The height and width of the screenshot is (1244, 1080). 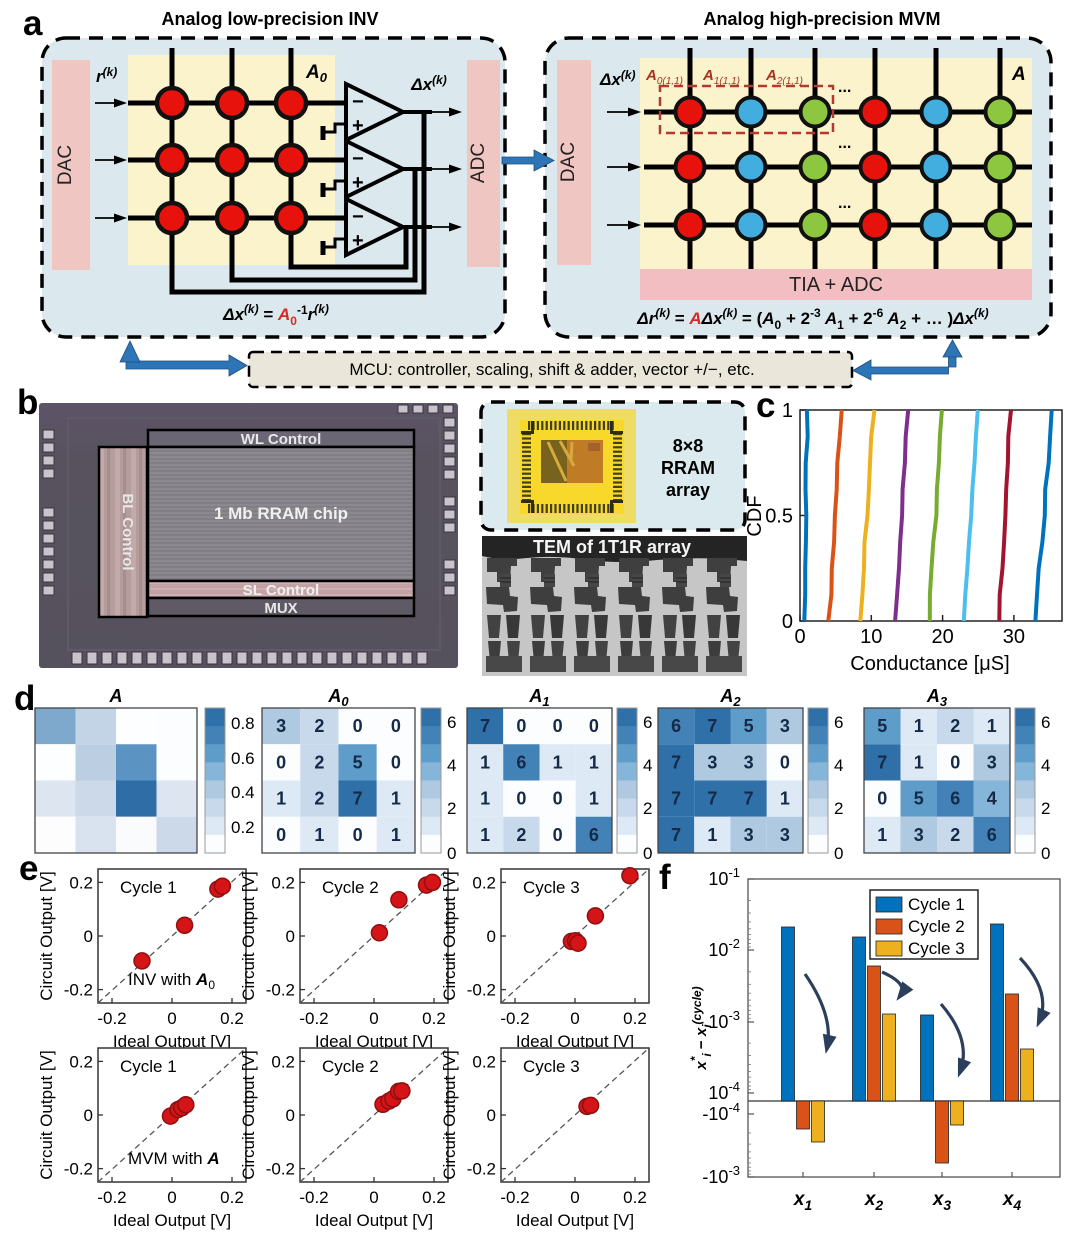 I want to click on svg-text: CDF, so click(x=755, y=515).